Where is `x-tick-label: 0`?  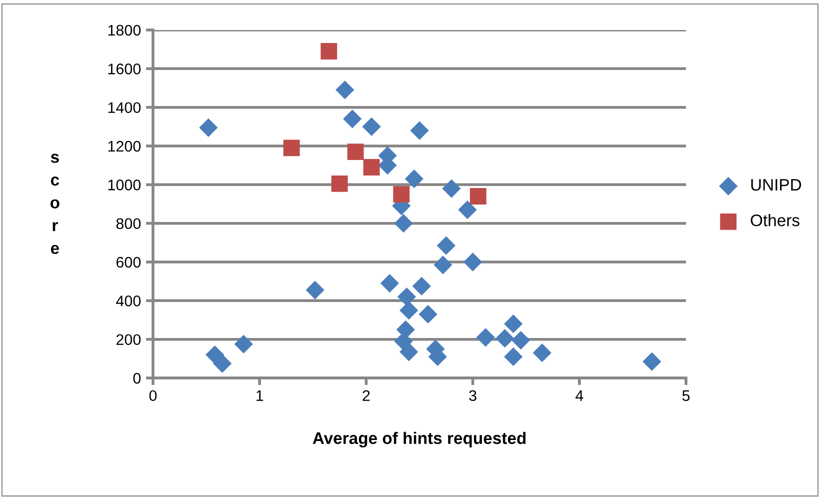 x-tick-label: 0 is located at coordinates (153, 396).